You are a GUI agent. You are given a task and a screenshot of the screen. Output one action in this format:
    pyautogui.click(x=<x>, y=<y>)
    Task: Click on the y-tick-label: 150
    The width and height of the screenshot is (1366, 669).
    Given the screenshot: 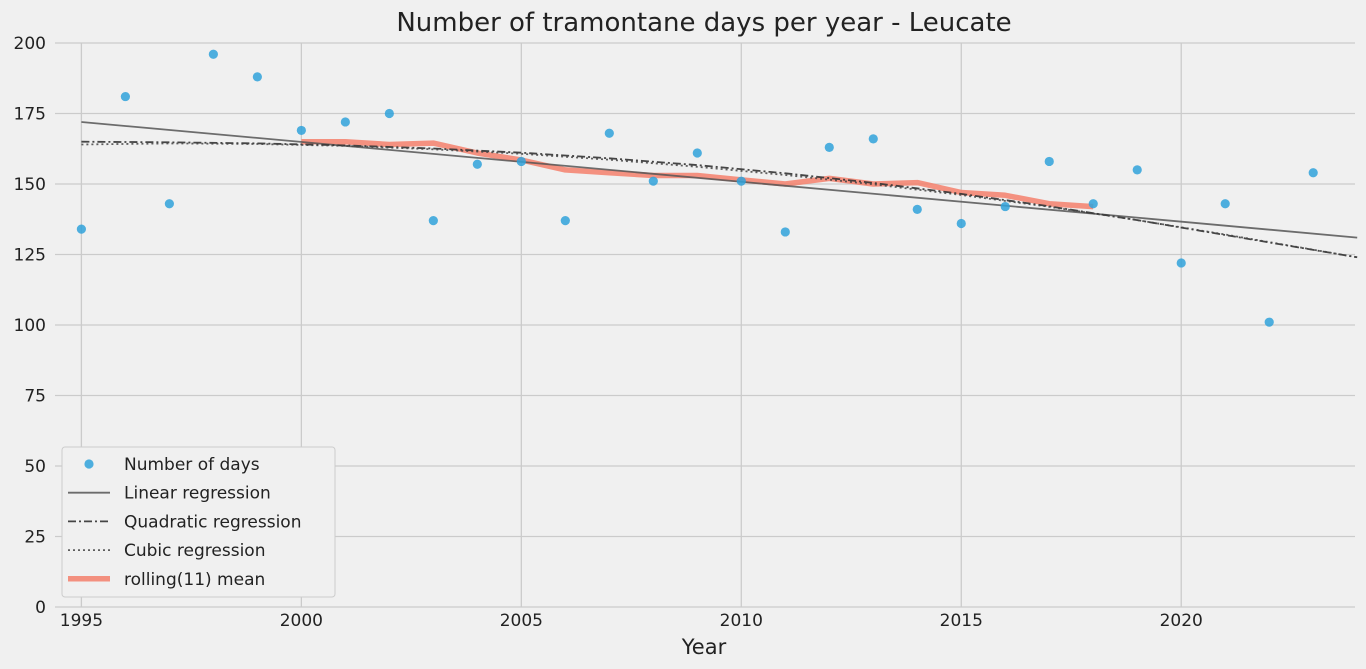 What is the action you would take?
    pyautogui.click(x=30, y=185)
    